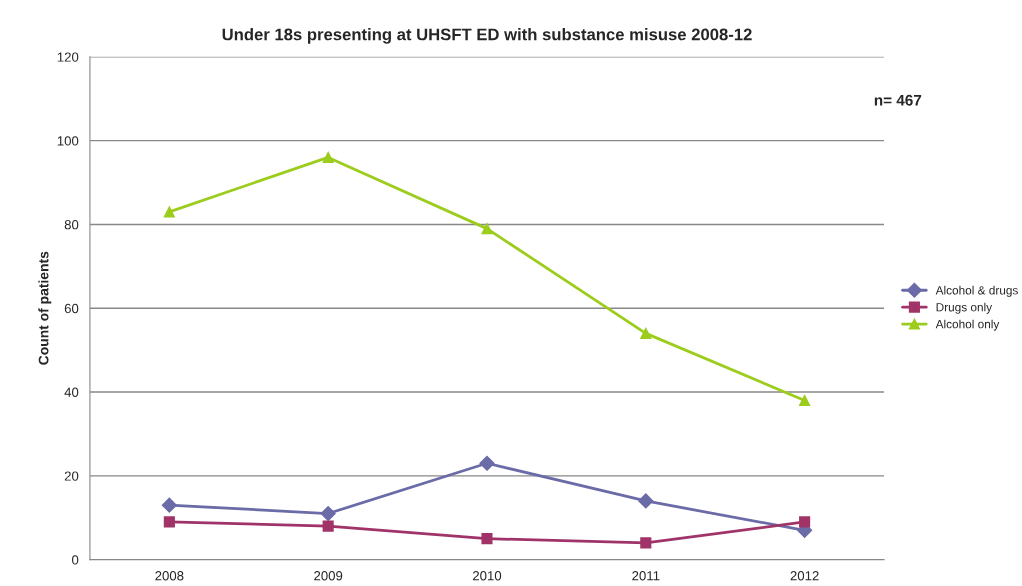 This screenshot has height=586, width=1022. Describe the element at coordinates (71, 476) in the screenshot. I see `y-tick-label: 20` at that location.